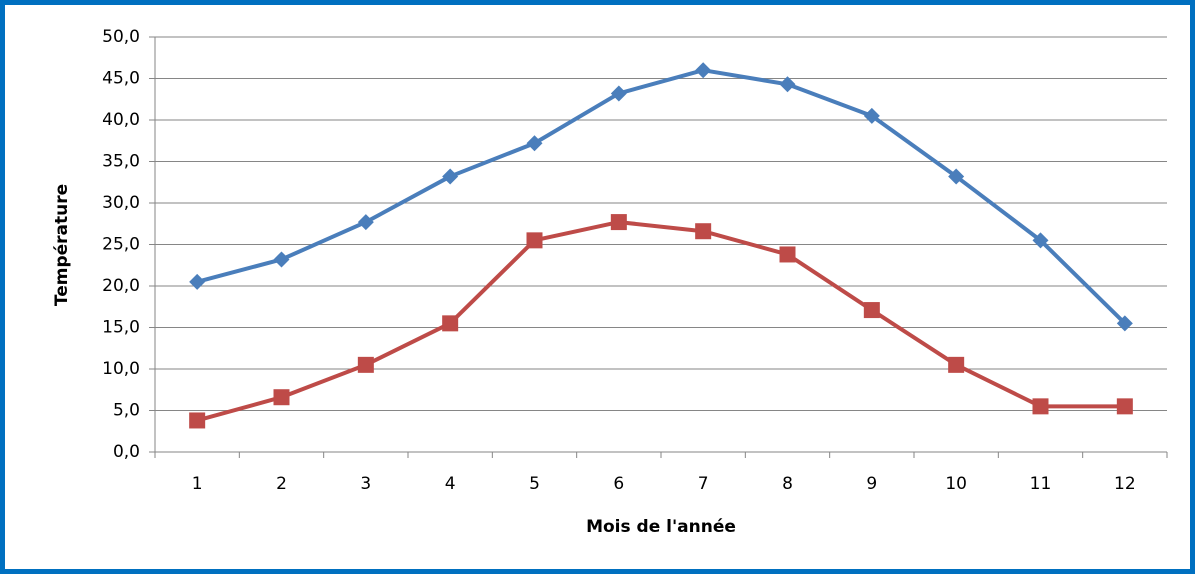  Describe the element at coordinates (121, 328) in the screenshot. I see `y-tick-label: 15,0` at that location.